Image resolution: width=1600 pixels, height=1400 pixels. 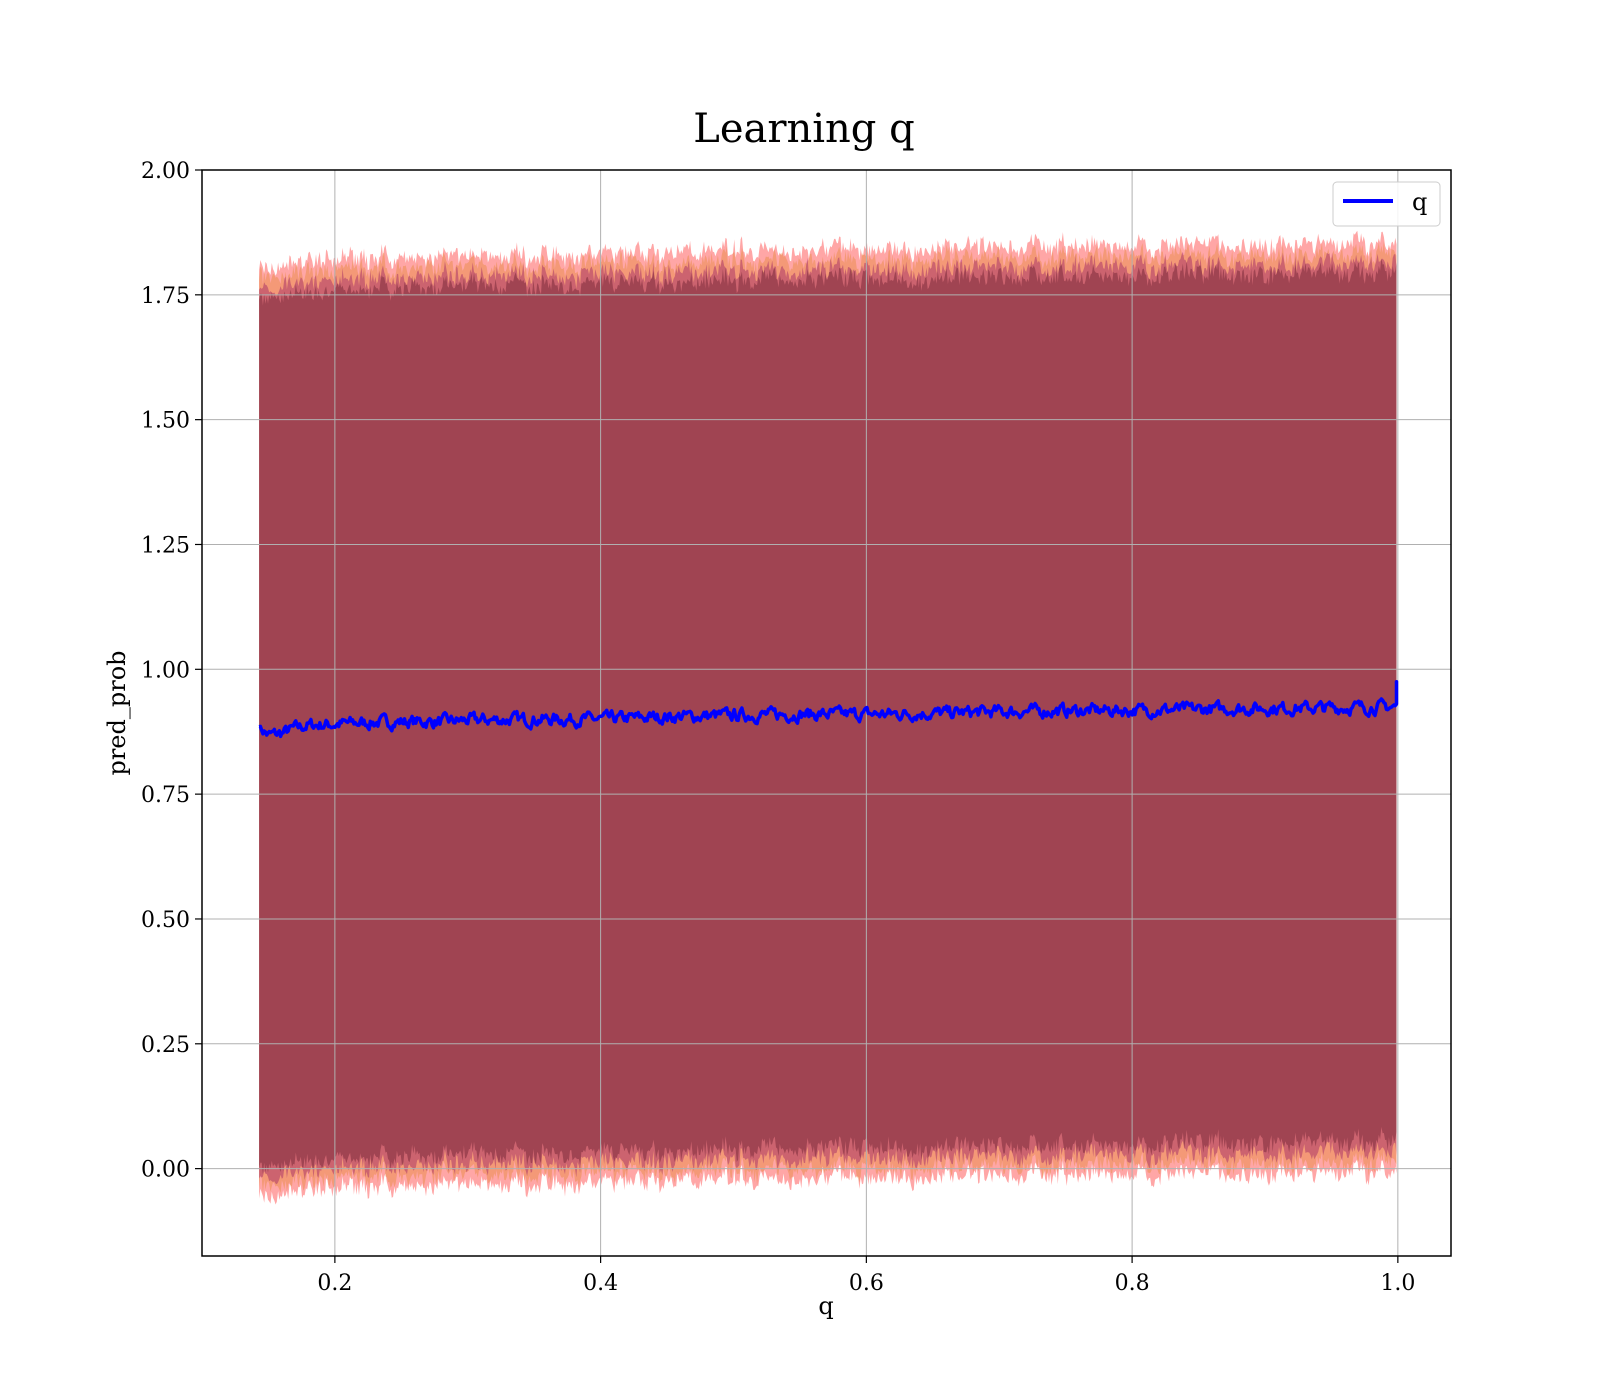 I want to click on series-layer, so click(x=828, y=709).